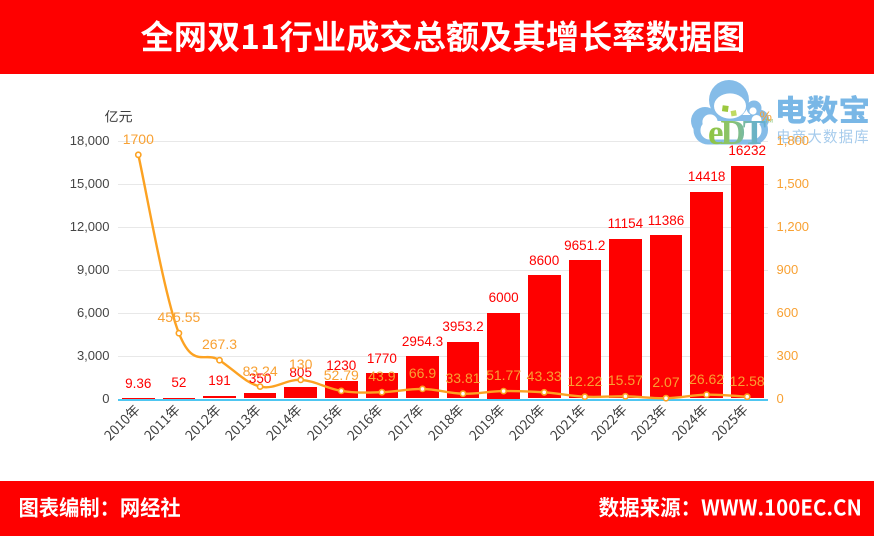 The width and height of the screenshot is (874, 536). I want to click on svg-text: ™, so click(769, 122).